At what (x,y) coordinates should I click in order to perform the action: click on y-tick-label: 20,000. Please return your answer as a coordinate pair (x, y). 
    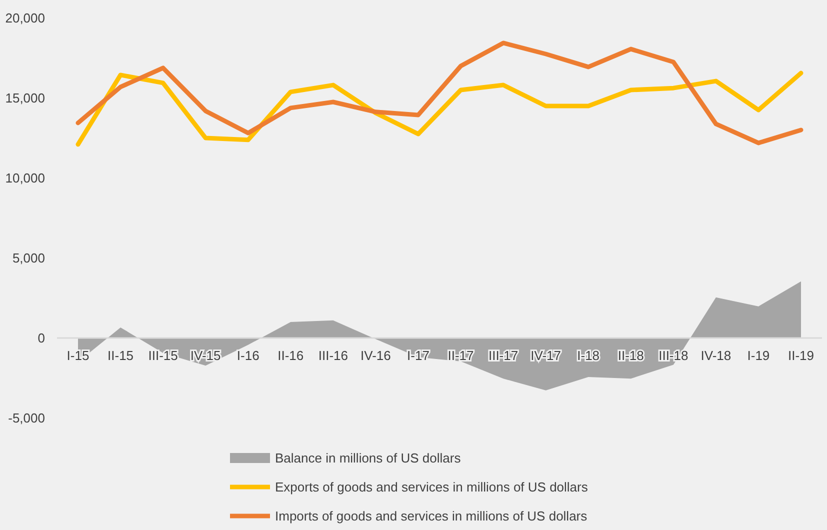
    Looking at the image, I should click on (25, 18).